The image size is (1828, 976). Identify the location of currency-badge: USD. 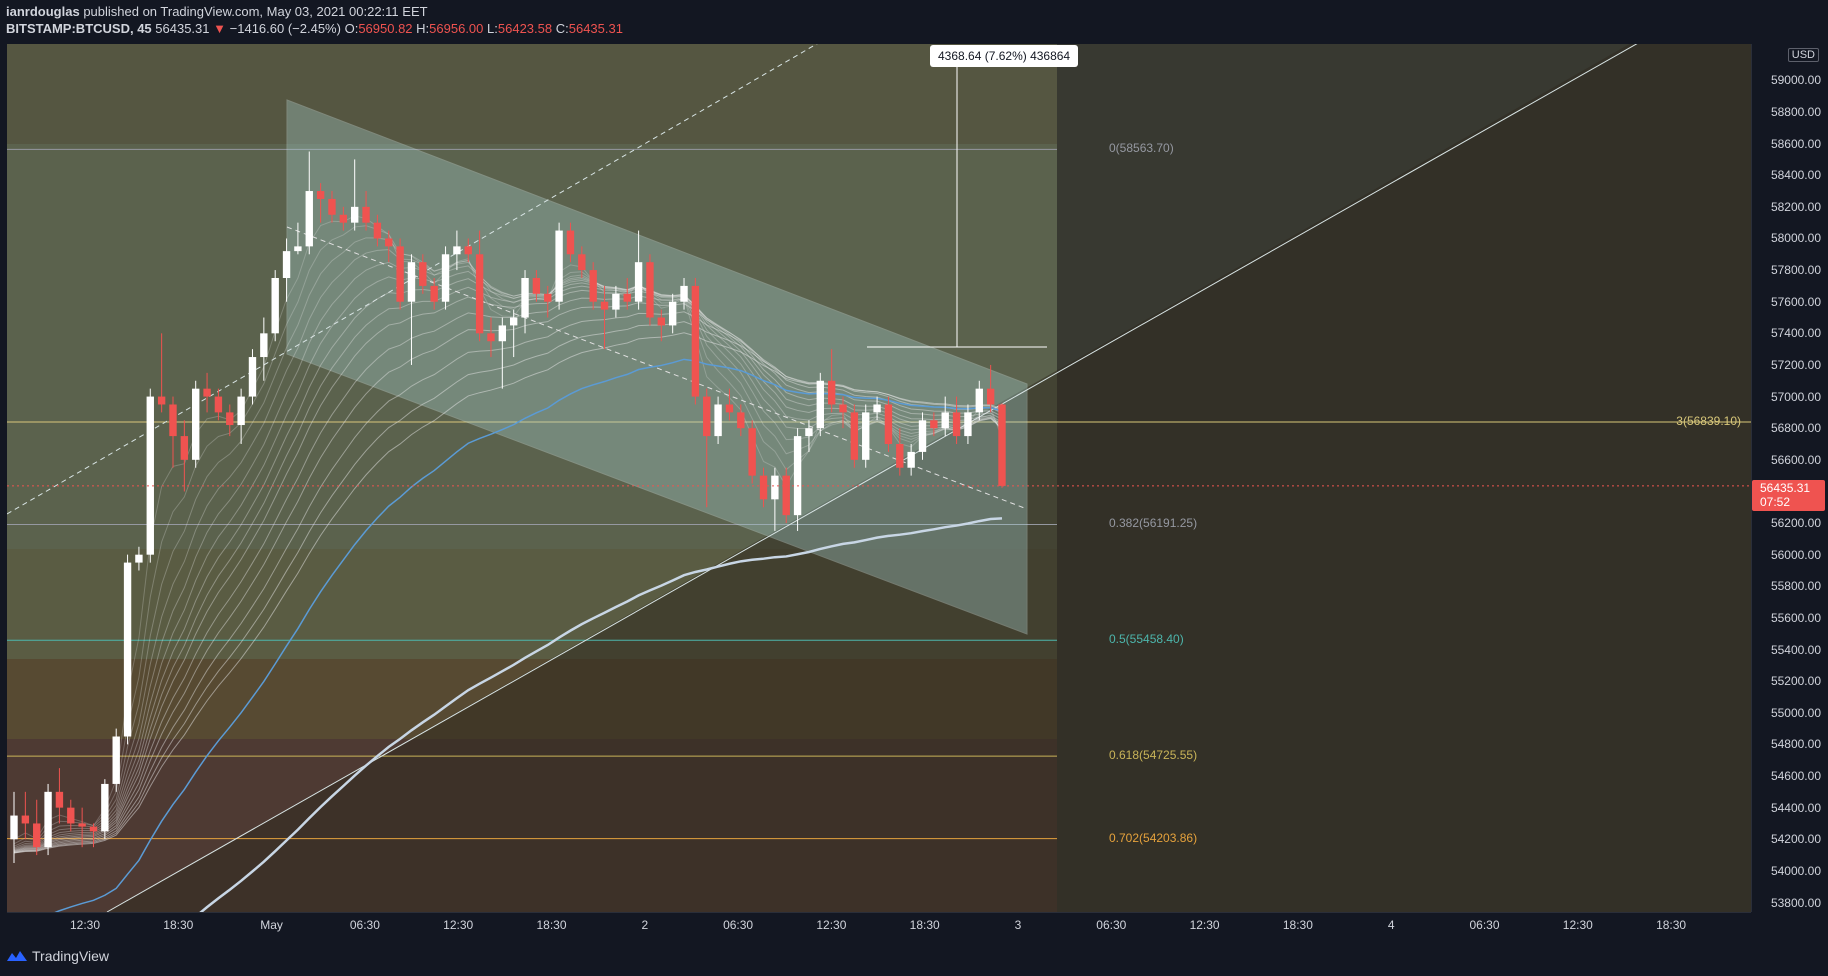
(1803, 55).